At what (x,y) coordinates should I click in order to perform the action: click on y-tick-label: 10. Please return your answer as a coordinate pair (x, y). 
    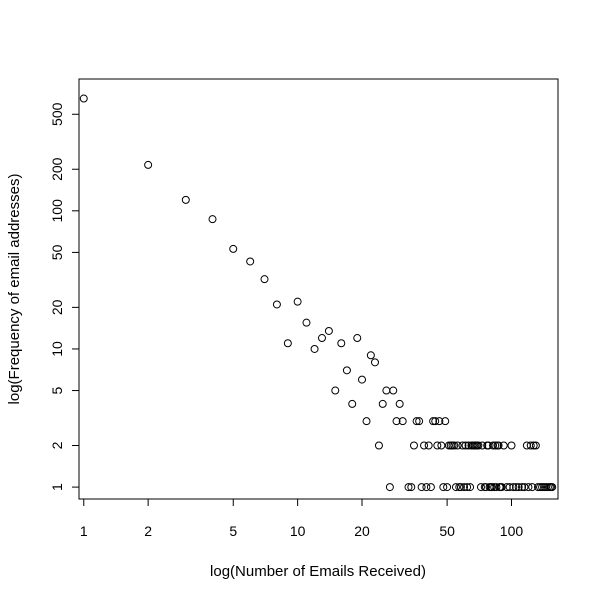
    Looking at the image, I should click on (57, 349).